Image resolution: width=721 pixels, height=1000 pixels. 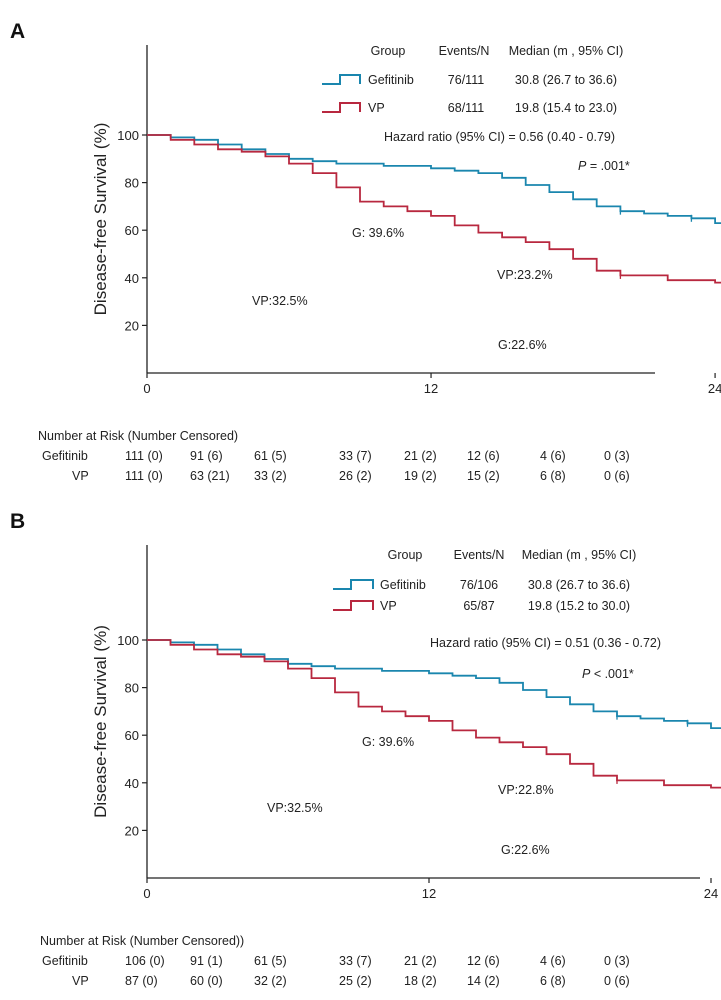 What do you see at coordinates (566, 108) in the screenshot?
I see `legend-median: 19.8 (15.4 to 23.0)` at bounding box center [566, 108].